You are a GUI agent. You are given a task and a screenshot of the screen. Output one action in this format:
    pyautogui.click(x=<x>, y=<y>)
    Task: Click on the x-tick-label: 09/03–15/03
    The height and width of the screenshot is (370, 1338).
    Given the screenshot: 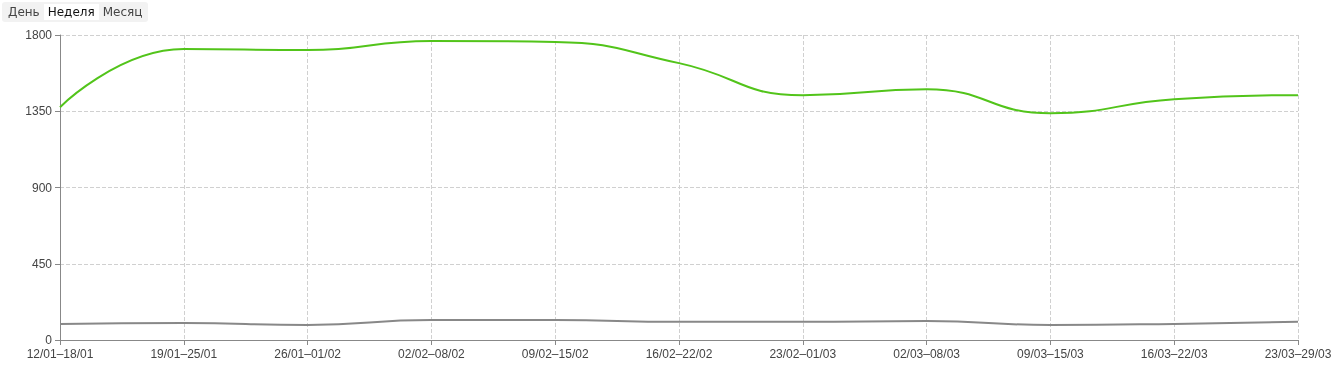 What is the action you would take?
    pyautogui.click(x=1051, y=354)
    